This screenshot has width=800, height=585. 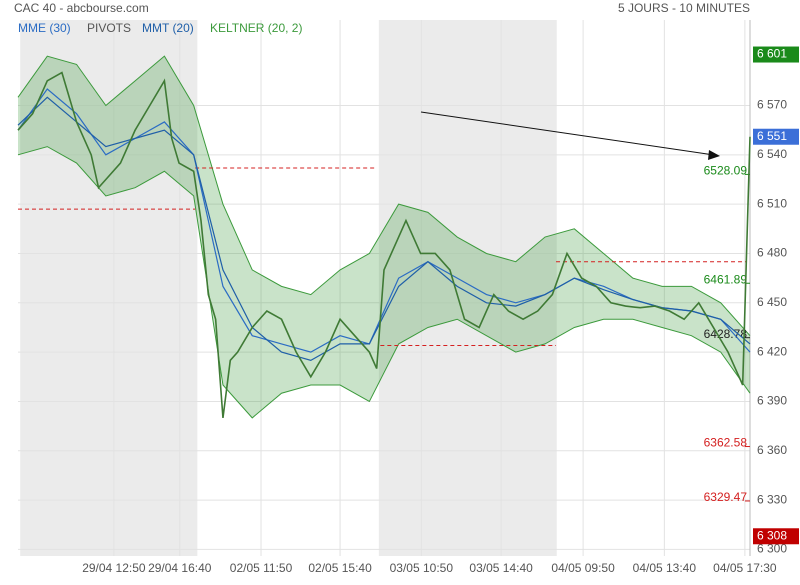 What do you see at coordinates (726, 334) in the screenshot?
I see `pivot-label: 6428.78` at bounding box center [726, 334].